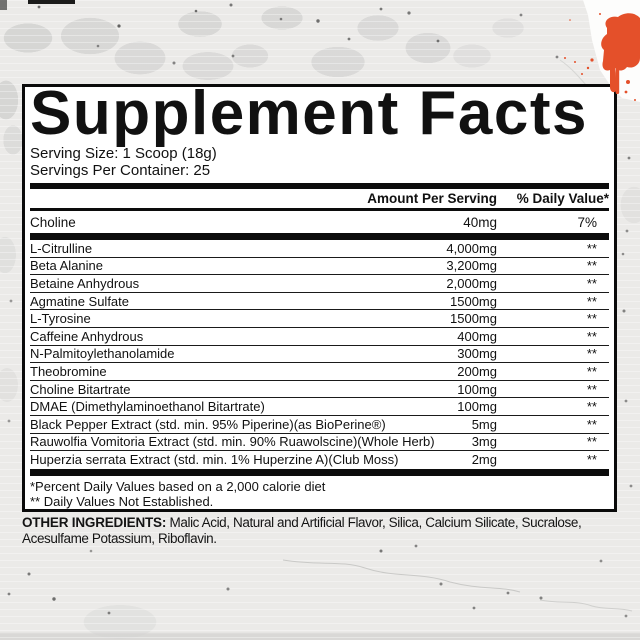  I want to click on ingredient-row: L-Tyrosine 1500mg **, so click(319, 319).